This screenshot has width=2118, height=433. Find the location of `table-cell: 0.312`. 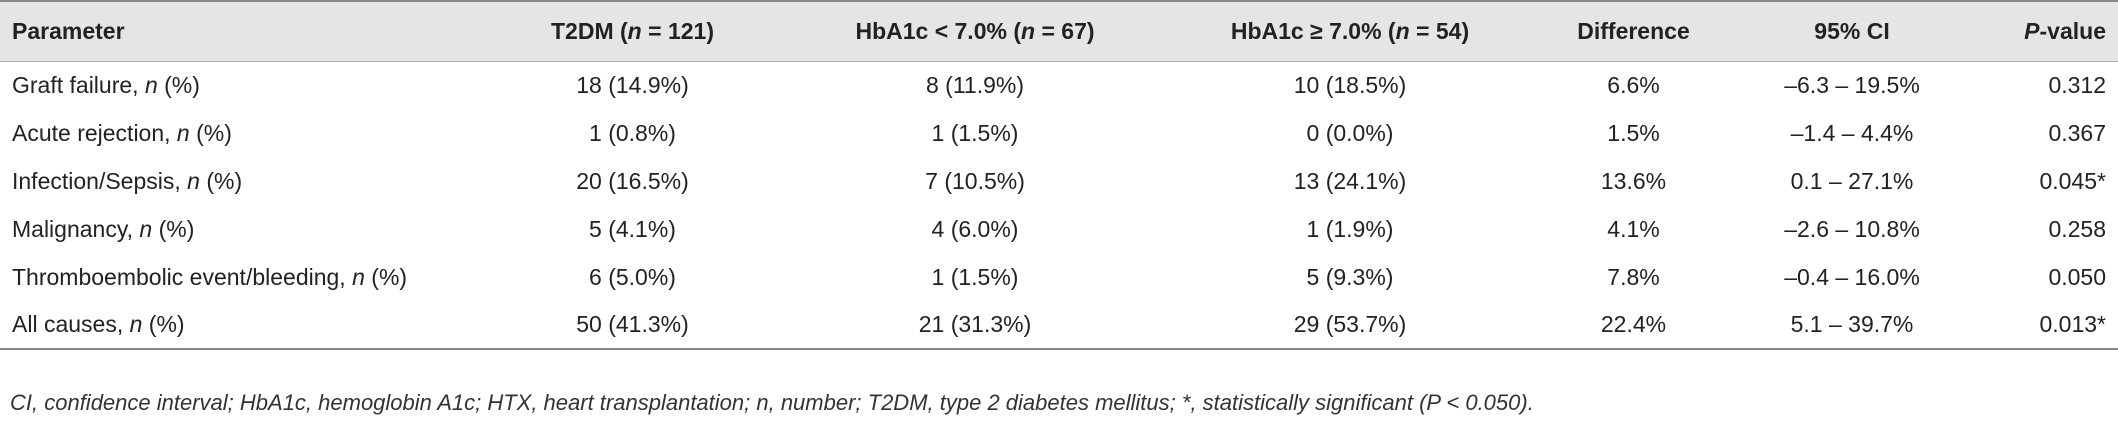

table-cell: 0.312 is located at coordinates (2077, 84).